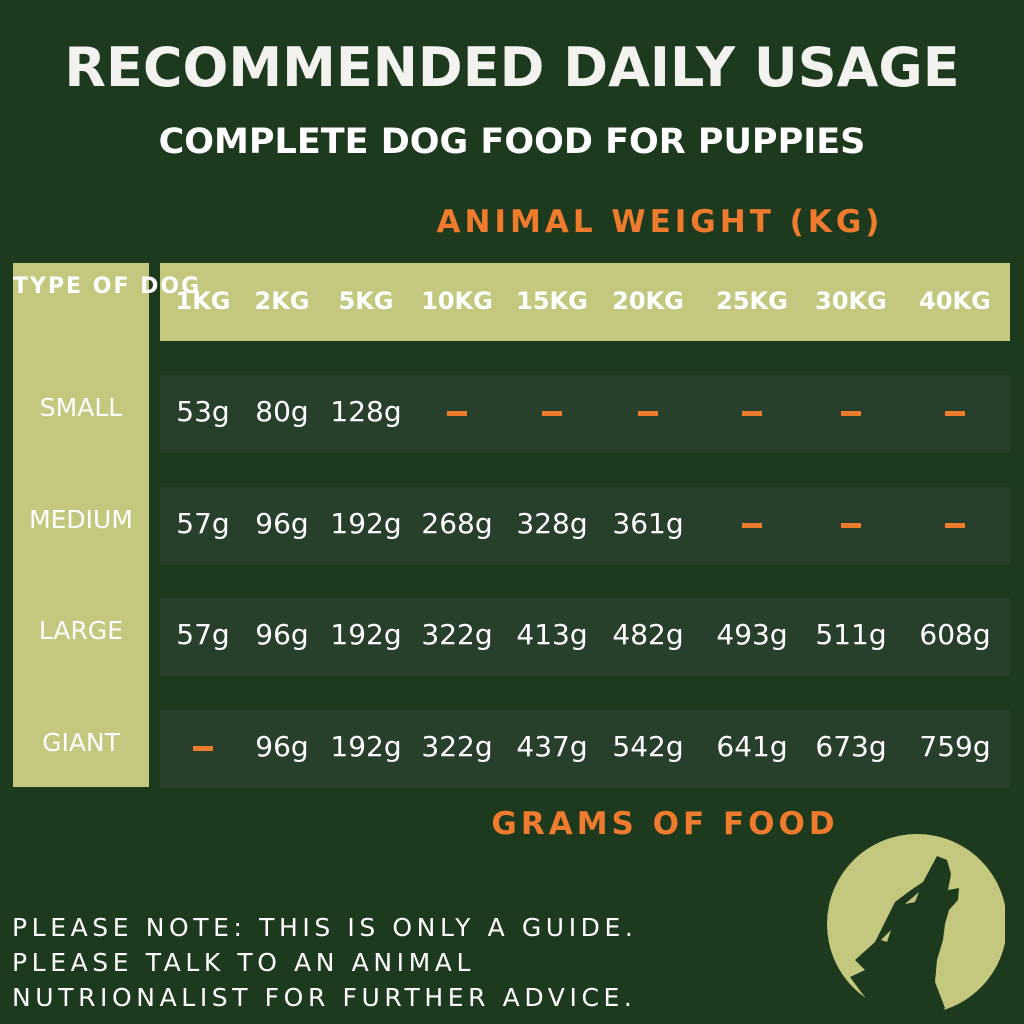  Describe the element at coordinates (955, 634) in the screenshot. I see `table-cell: 608g` at that location.